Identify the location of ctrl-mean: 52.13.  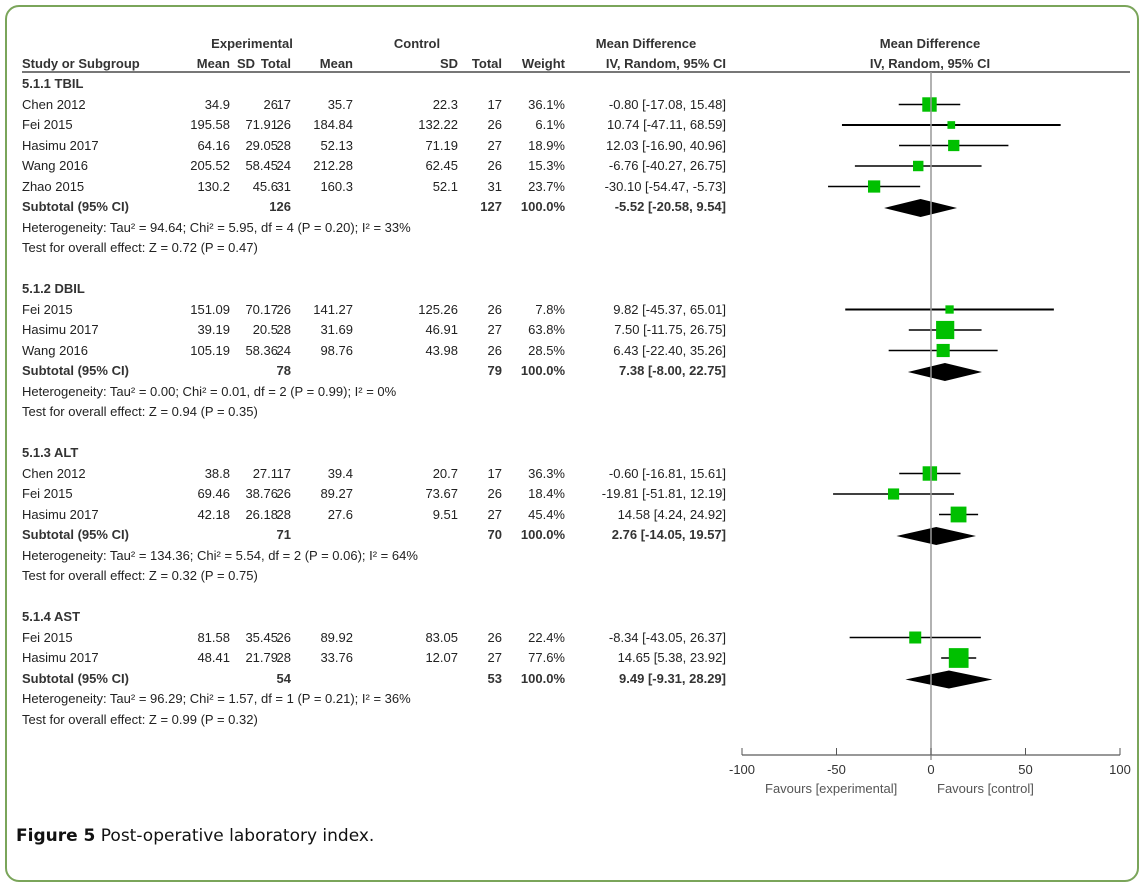
(336, 145).